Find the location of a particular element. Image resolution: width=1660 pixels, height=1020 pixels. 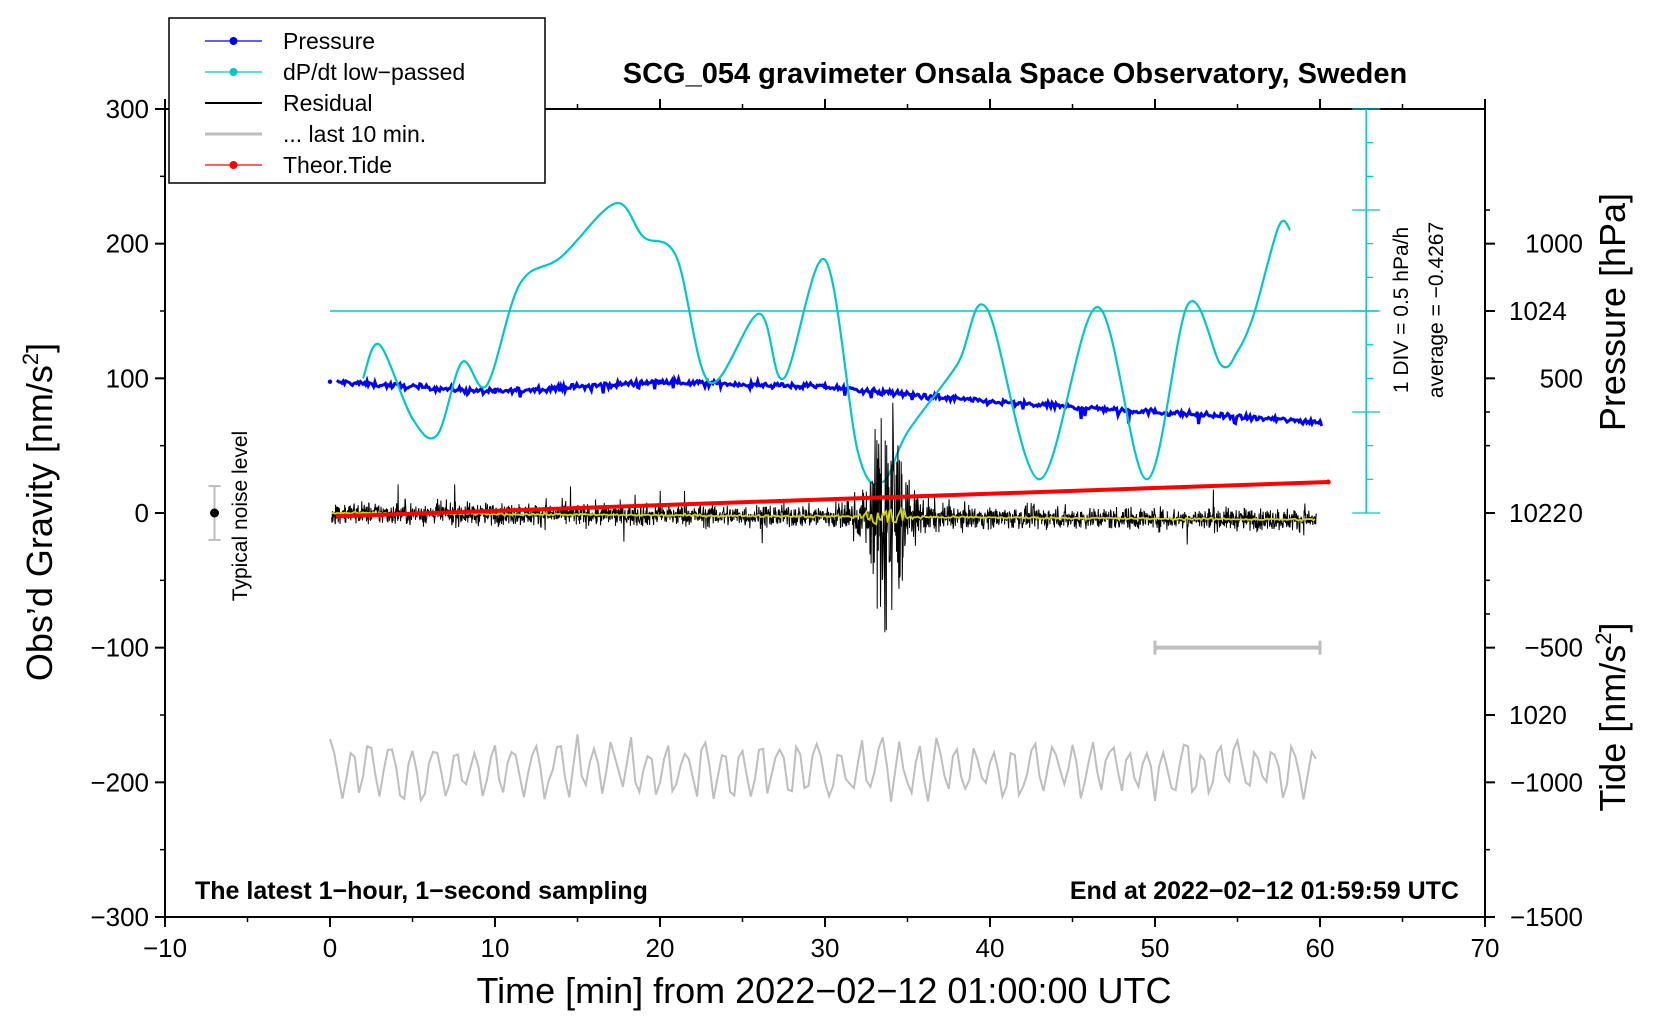

residual-filtered-line is located at coordinates (823, 516).